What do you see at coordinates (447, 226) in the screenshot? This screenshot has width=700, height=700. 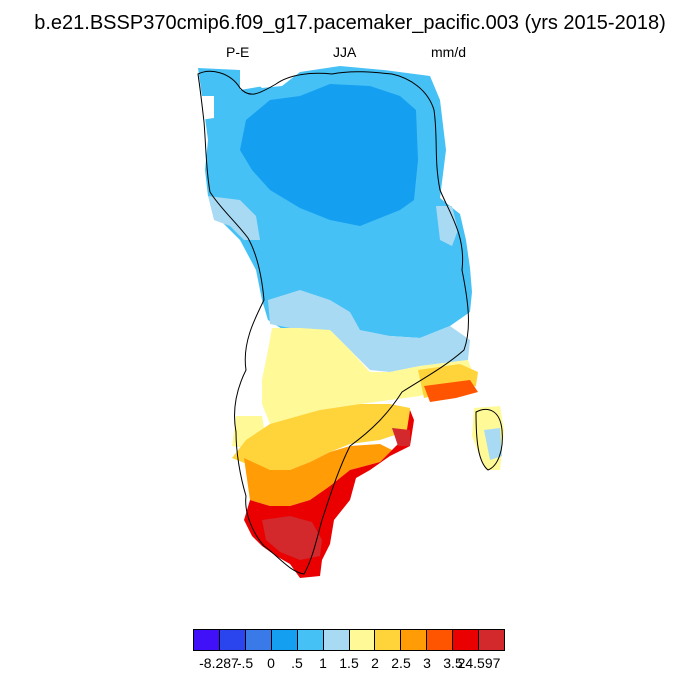 I see `region-east-light` at bounding box center [447, 226].